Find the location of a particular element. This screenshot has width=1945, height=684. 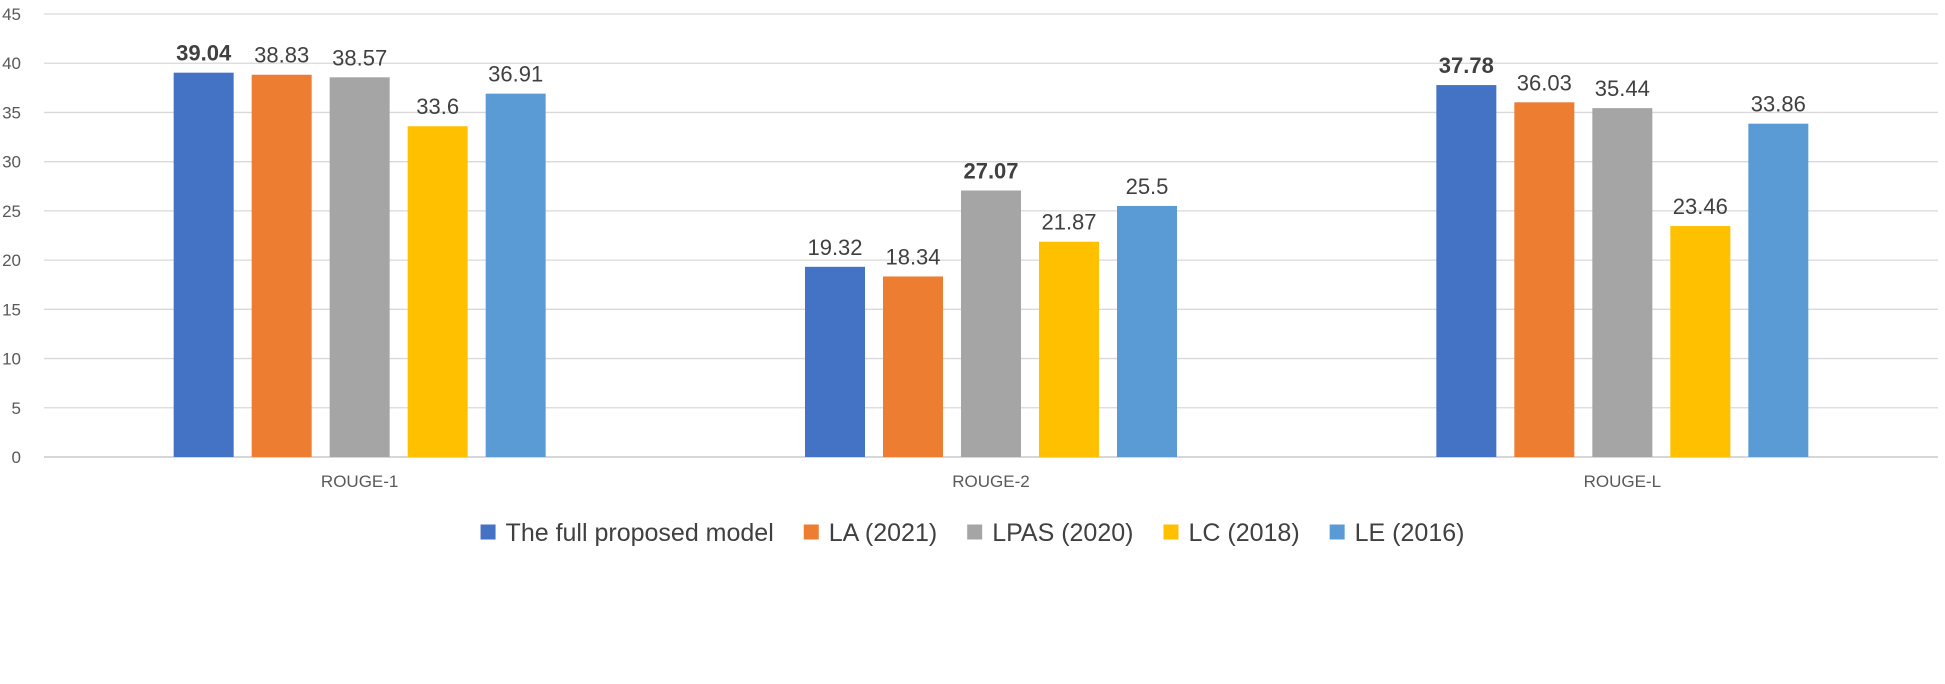

legend-label: LE (2016) is located at coordinates (1410, 533).